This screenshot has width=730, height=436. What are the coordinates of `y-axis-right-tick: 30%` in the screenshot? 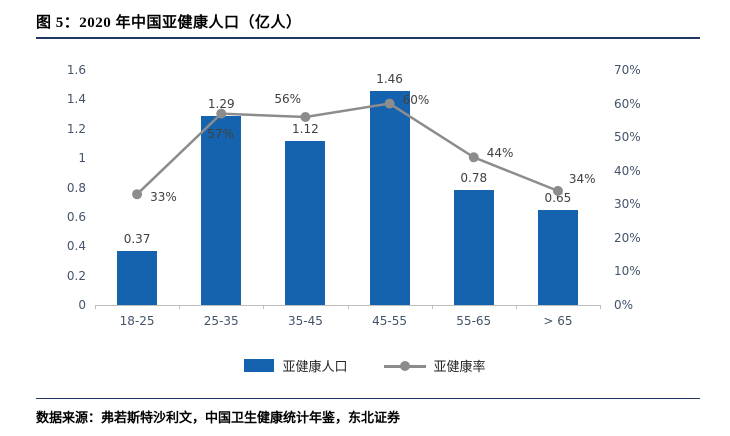 It's located at (627, 204).